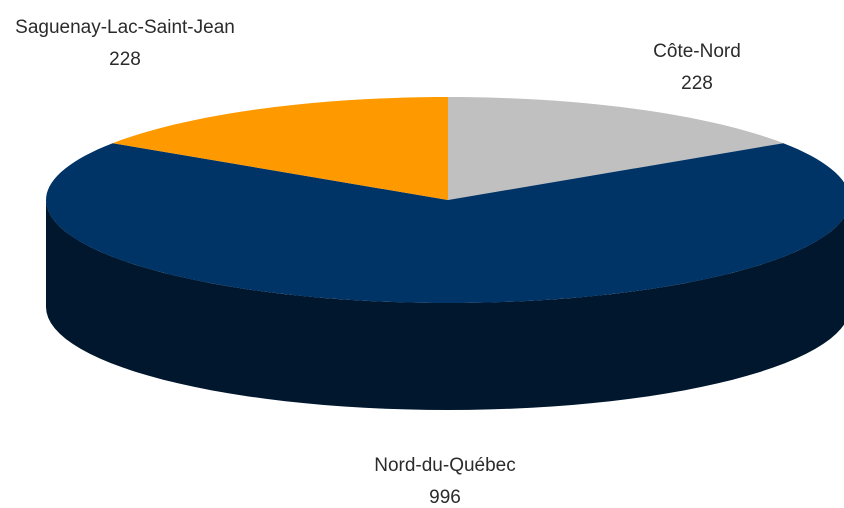 Image resolution: width=844 pixels, height=508 pixels. Describe the element at coordinates (445, 497) in the screenshot. I see `value-label: 996` at that location.